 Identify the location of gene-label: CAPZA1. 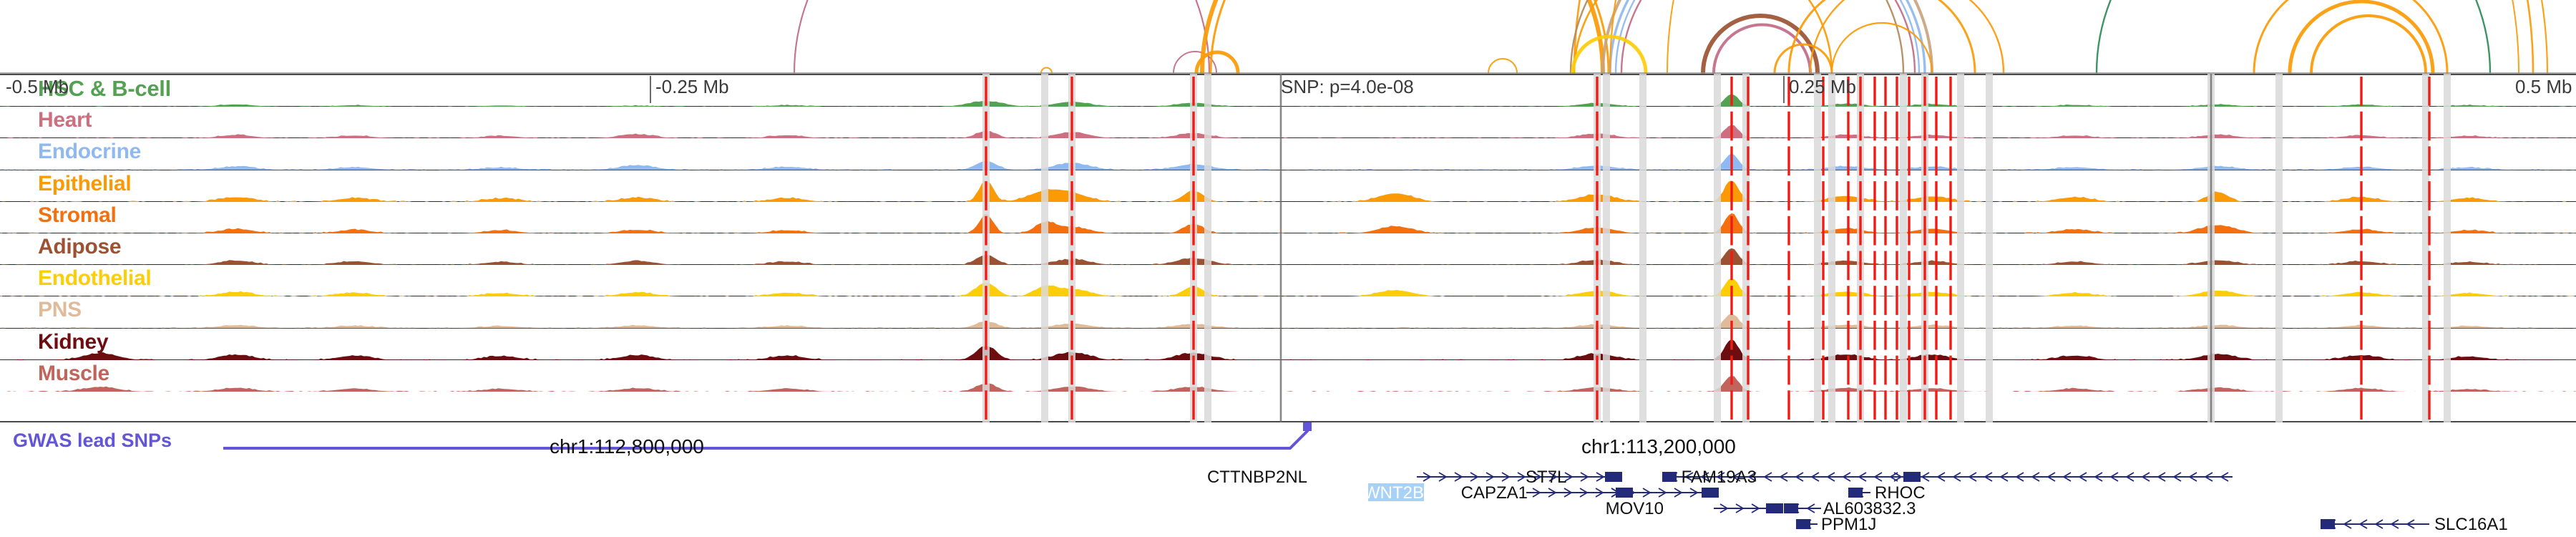
(1495, 493).